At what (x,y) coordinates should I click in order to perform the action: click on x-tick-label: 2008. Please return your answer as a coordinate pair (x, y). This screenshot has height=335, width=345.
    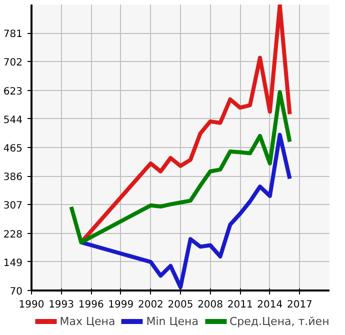
    Looking at the image, I should click on (211, 305).